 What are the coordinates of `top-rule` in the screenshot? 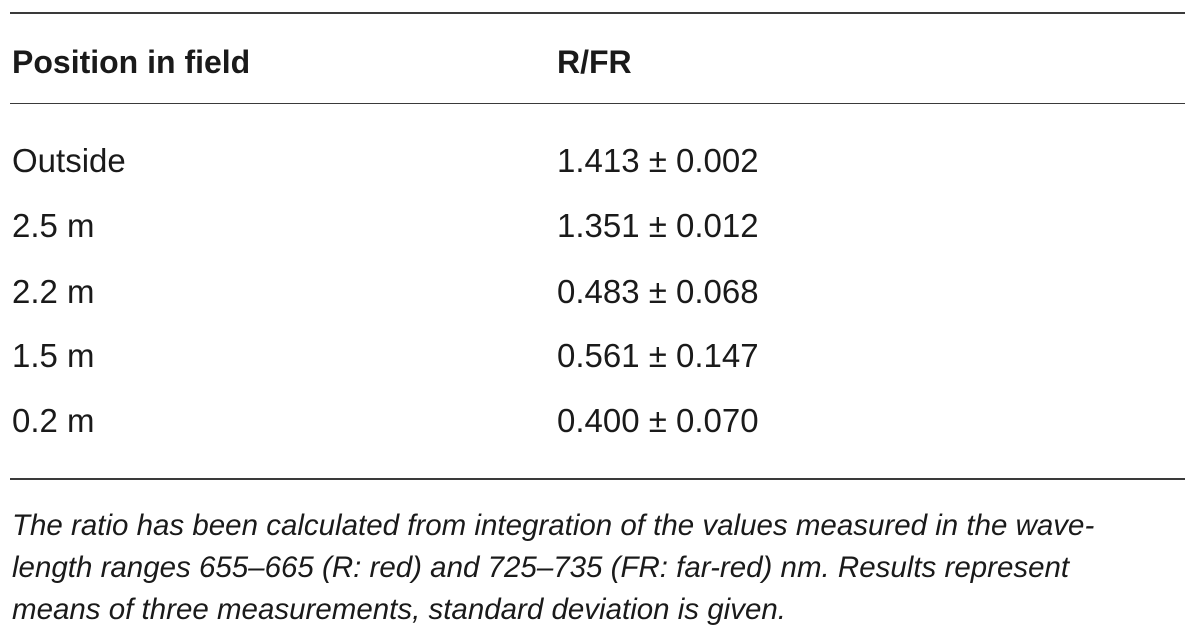 It's located at (597, 13).